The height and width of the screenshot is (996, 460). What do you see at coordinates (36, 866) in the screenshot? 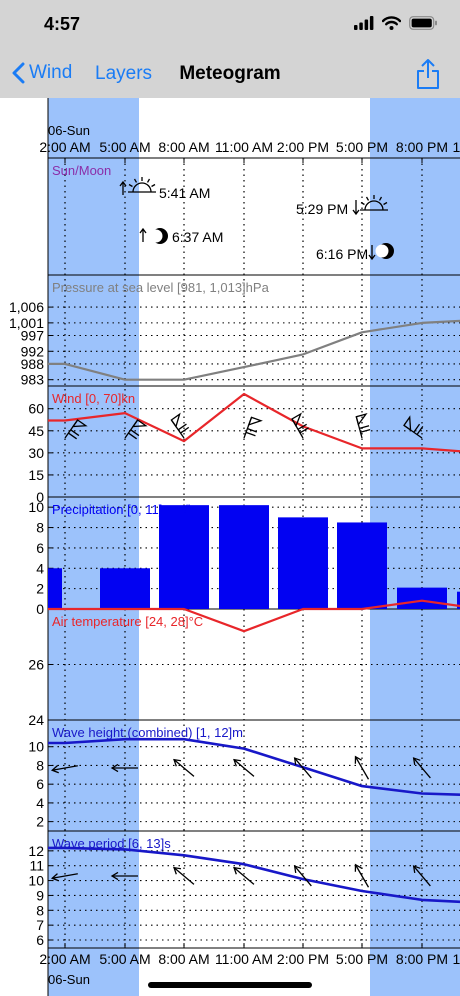
I see `y-tick-label: 11` at bounding box center [36, 866].